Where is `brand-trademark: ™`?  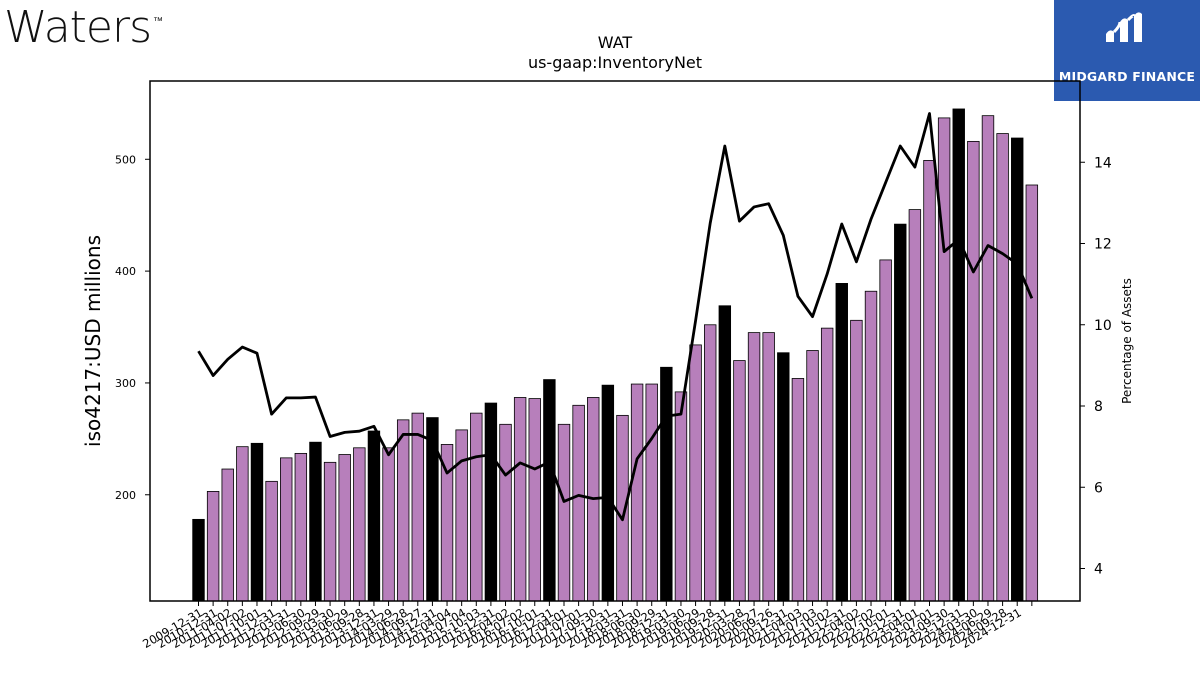 brand-trademark: ™ is located at coordinates (158, 21).